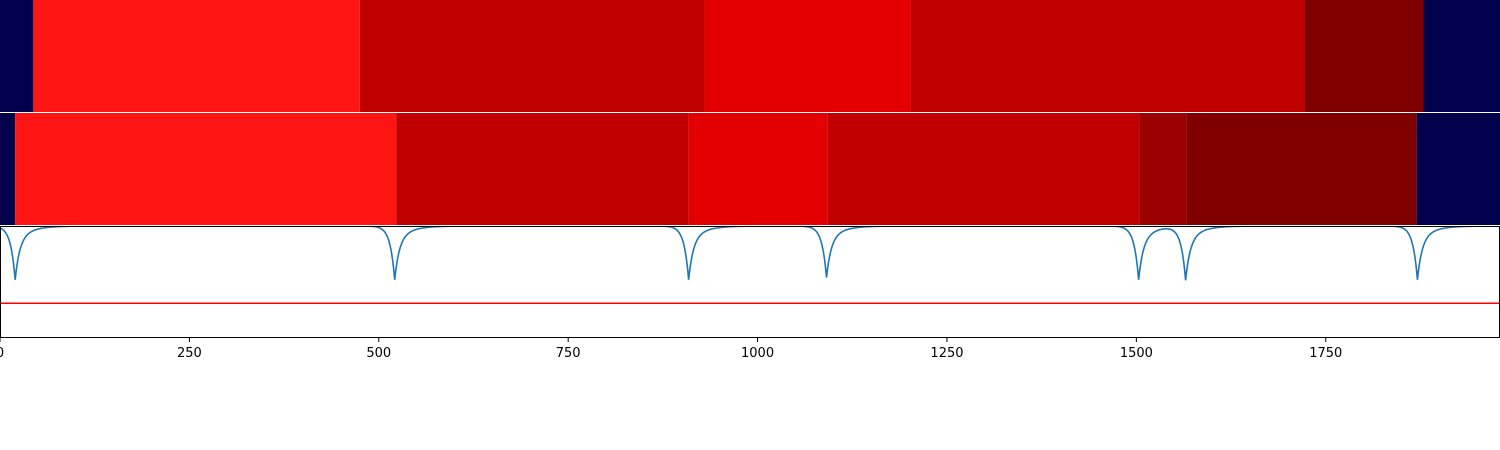 Image resolution: width=1500 pixels, height=450 pixels. I want to click on x-tick-label: 1750, so click(1325, 353).